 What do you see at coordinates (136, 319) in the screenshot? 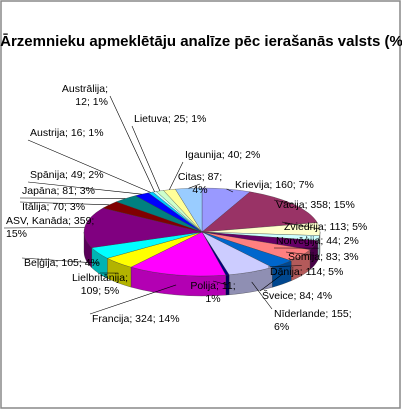
I see `data-label: Francija; 324; 14%` at bounding box center [136, 319].